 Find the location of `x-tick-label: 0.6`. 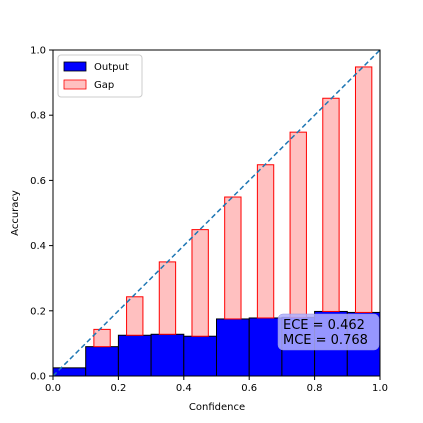

x-tick-label: 0.6 is located at coordinates (249, 388).